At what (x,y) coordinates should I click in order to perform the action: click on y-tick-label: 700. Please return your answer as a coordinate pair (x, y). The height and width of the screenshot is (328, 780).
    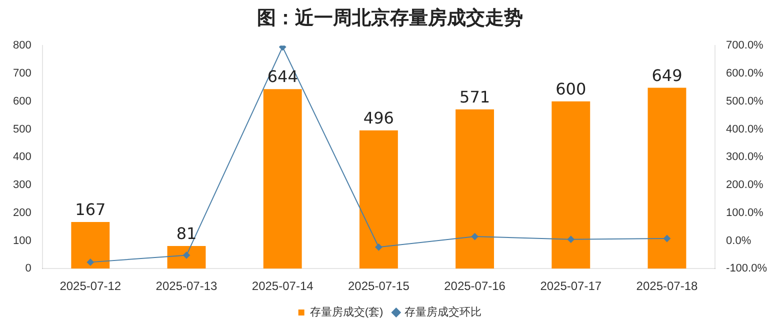
    Looking at the image, I should click on (22, 74).